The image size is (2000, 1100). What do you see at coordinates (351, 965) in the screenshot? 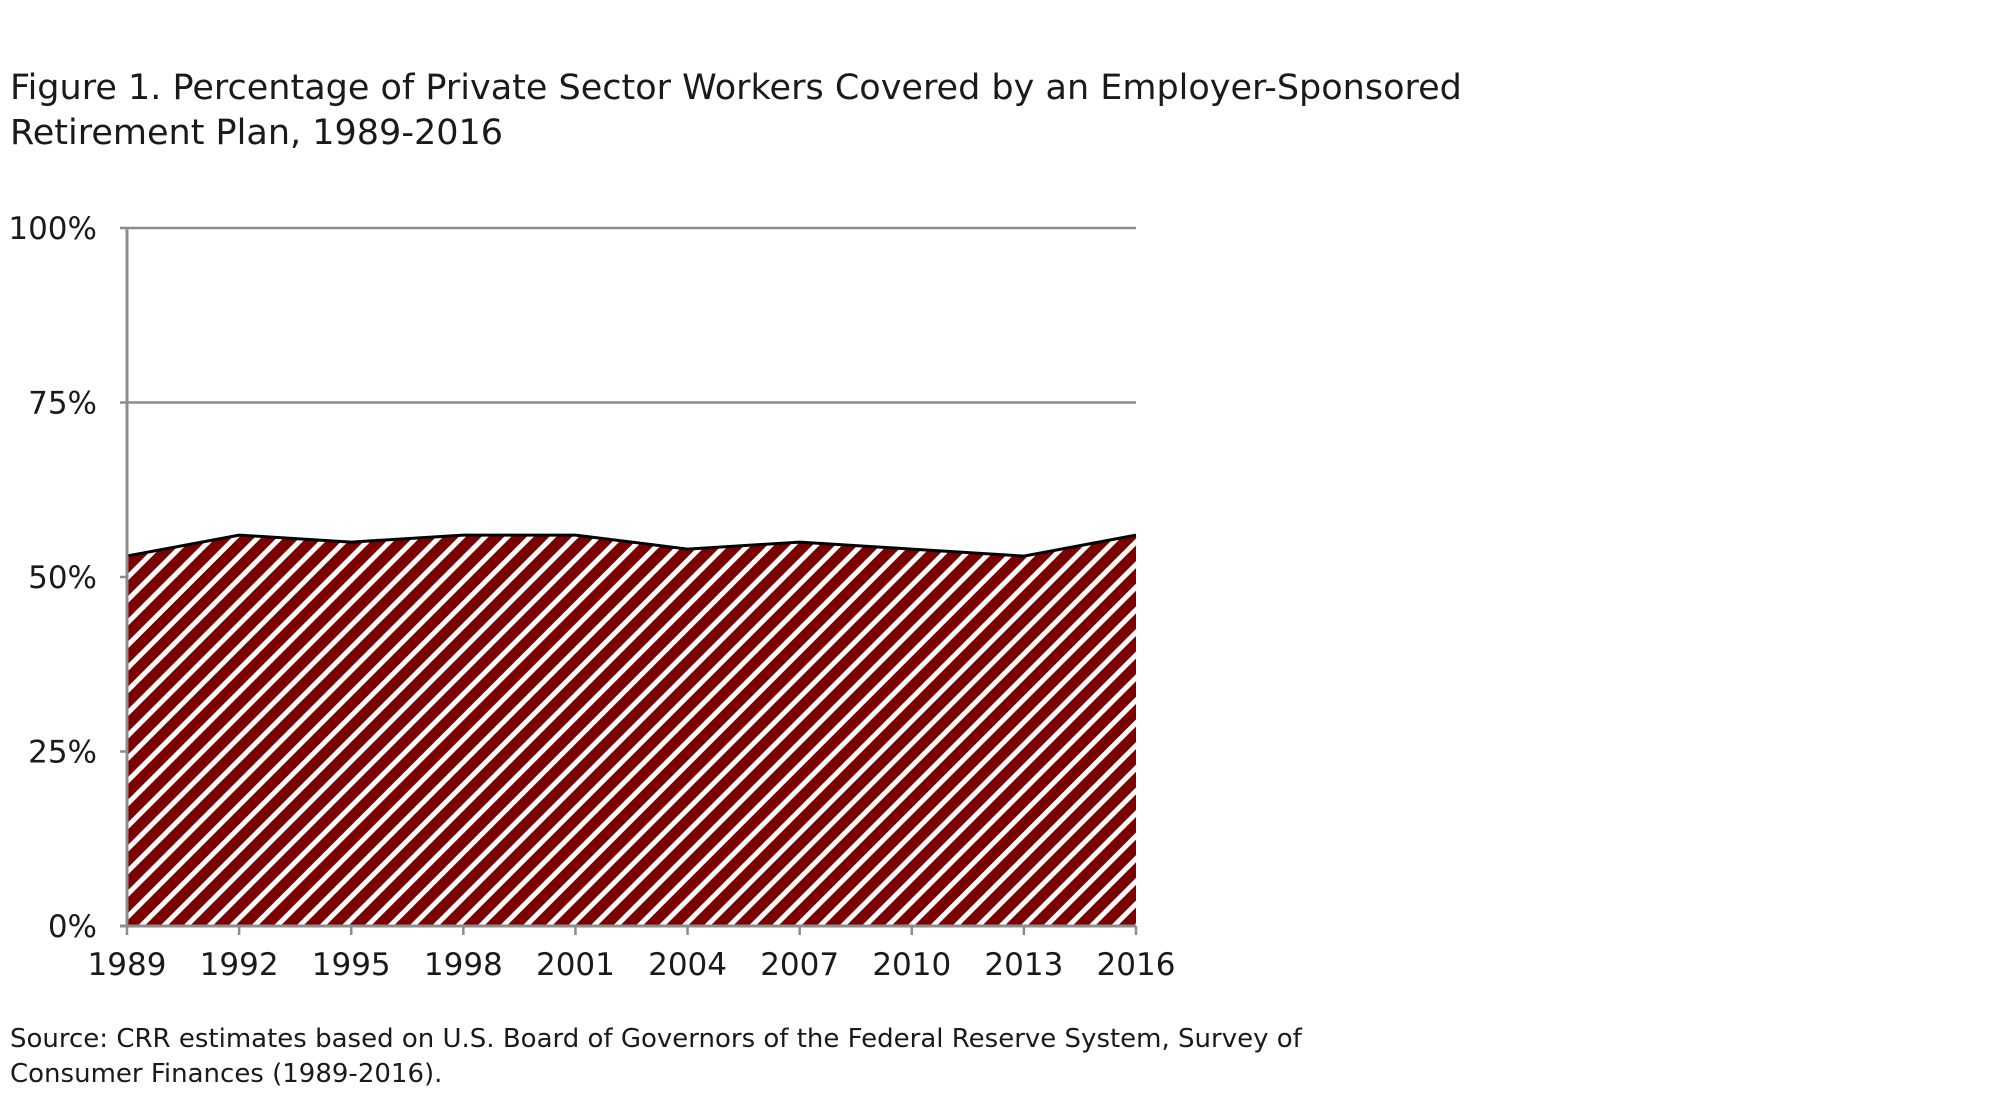
I see `x-tick-label: 1995` at bounding box center [351, 965].